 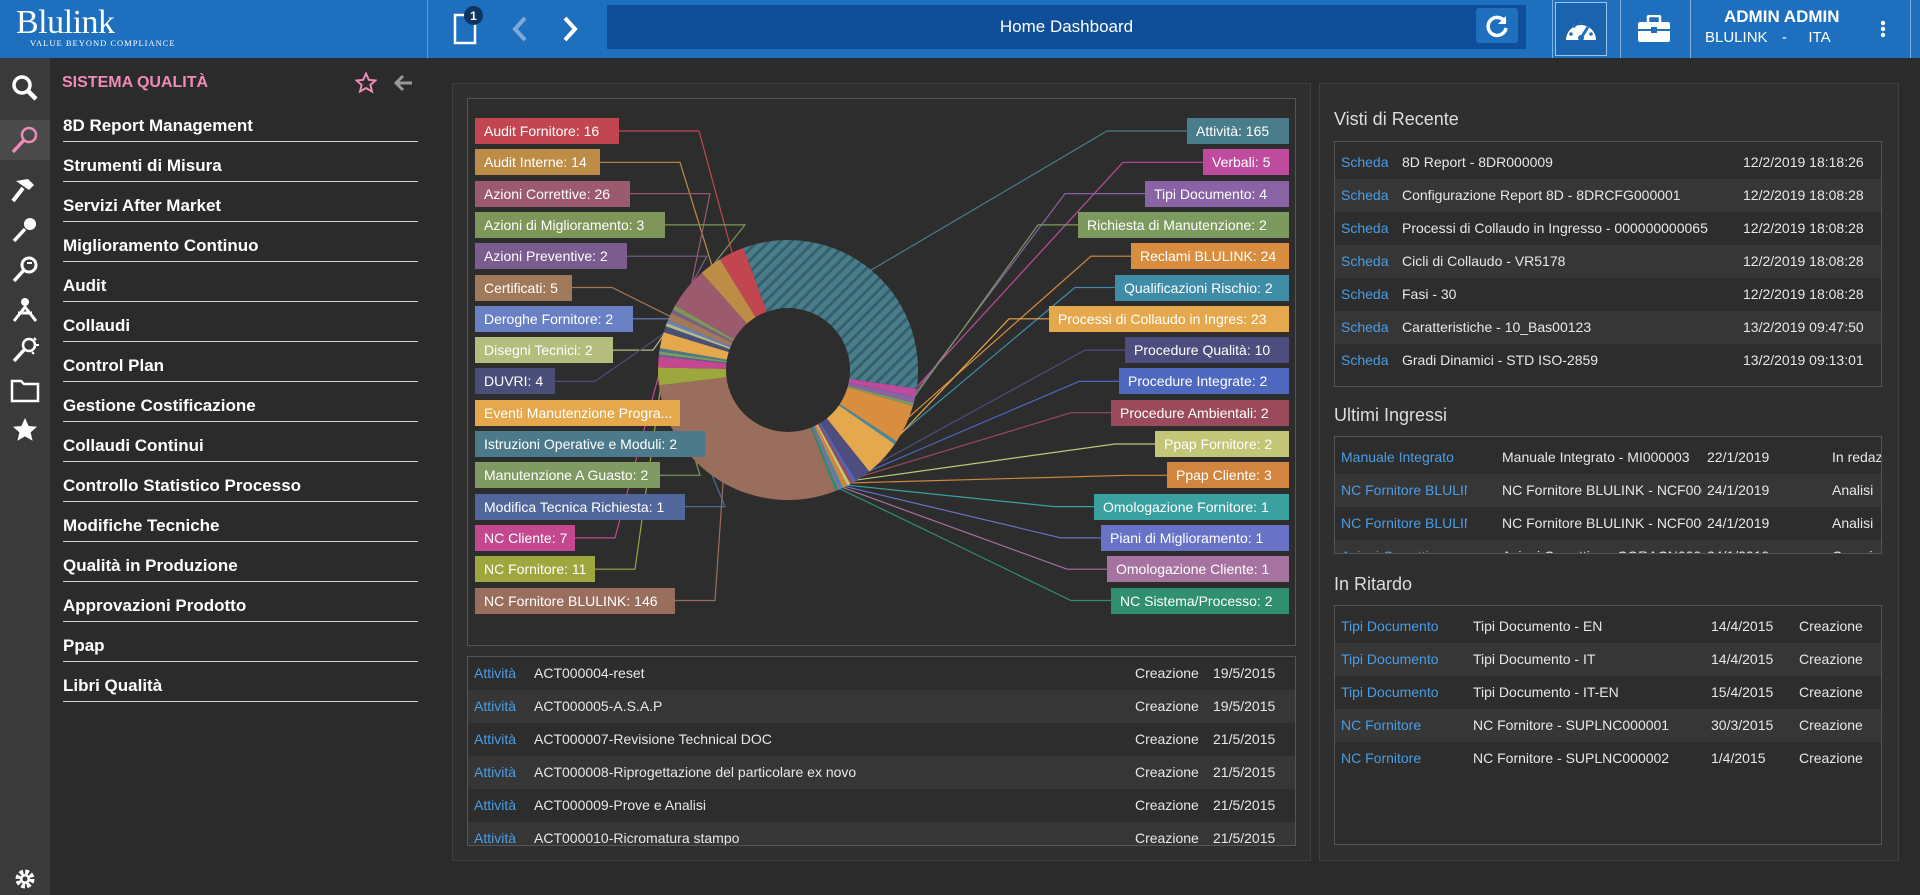 What do you see at coordinates (1183, 224) in the screenshot?
I see `chart-label: Richiesta di Manutenzione: 2` at bounding box center [1183, 224].